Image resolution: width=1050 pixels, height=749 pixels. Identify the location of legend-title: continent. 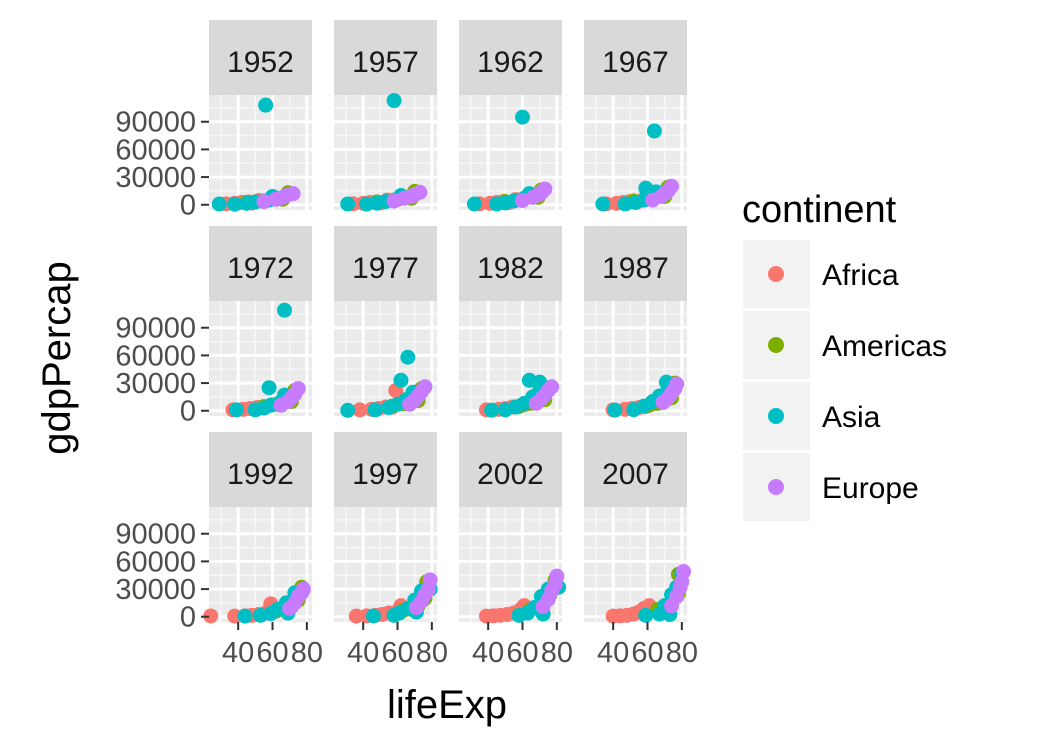
(819, 210).